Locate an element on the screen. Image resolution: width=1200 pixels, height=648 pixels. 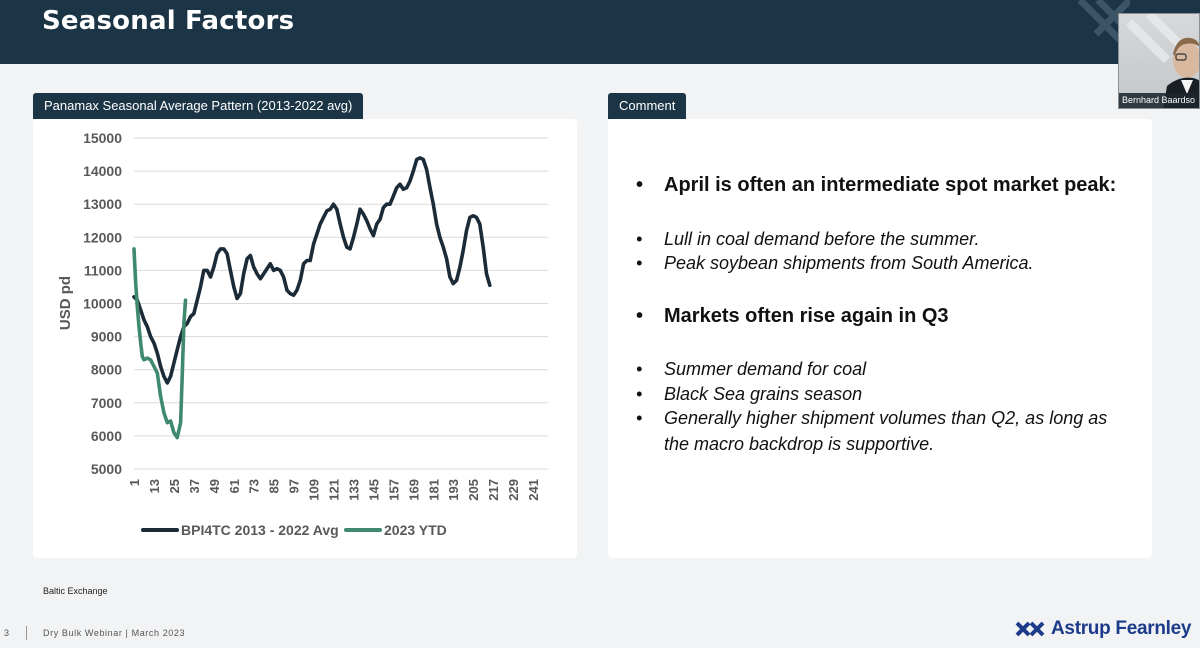
x-tick-label: 1 is located at coordinates (134, 482).